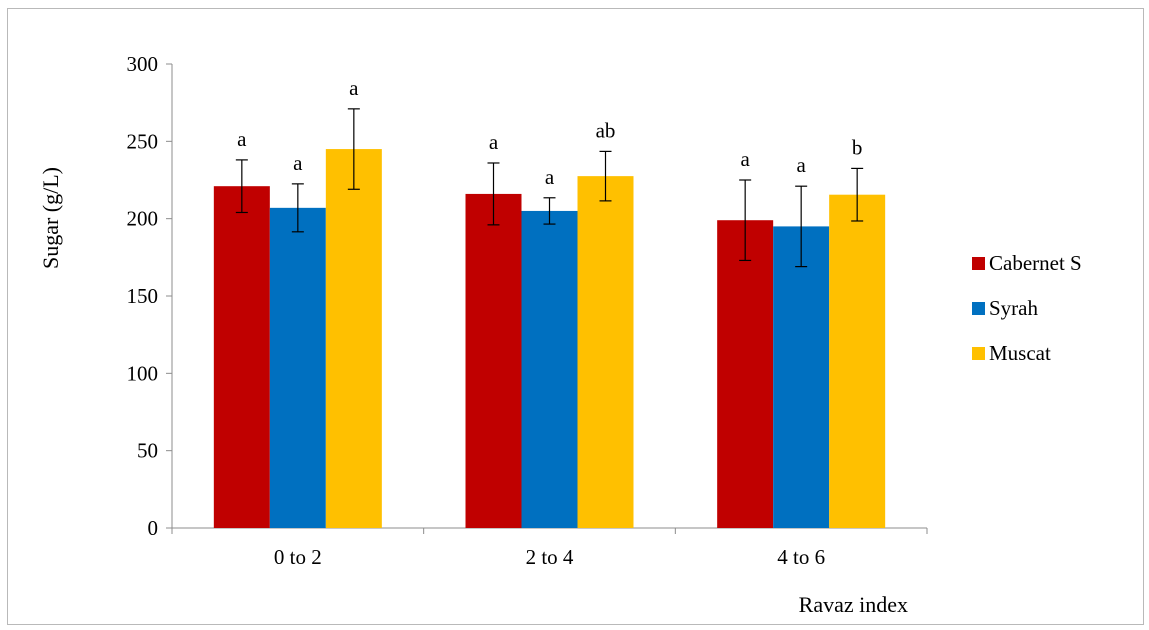 This screenshot has width=1149, height=630. Describe the element at coordinates (143, 219) in the screenshot. I see `y-tick-label: 200` at that location.